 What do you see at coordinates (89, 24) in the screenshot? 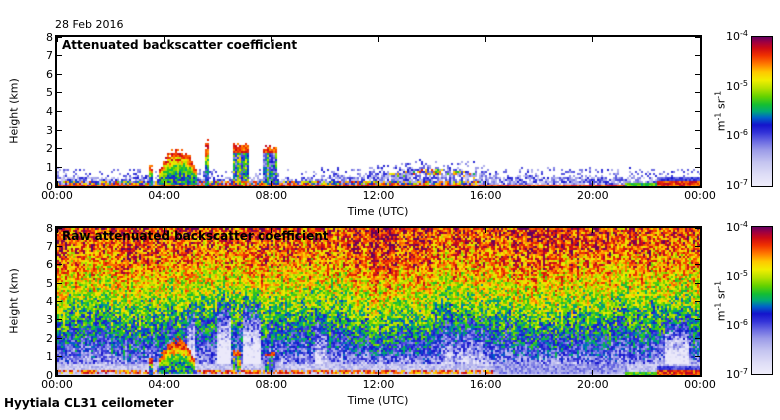
I see `date-label: 28 Feb 2016` at bounding box center [89, 24].